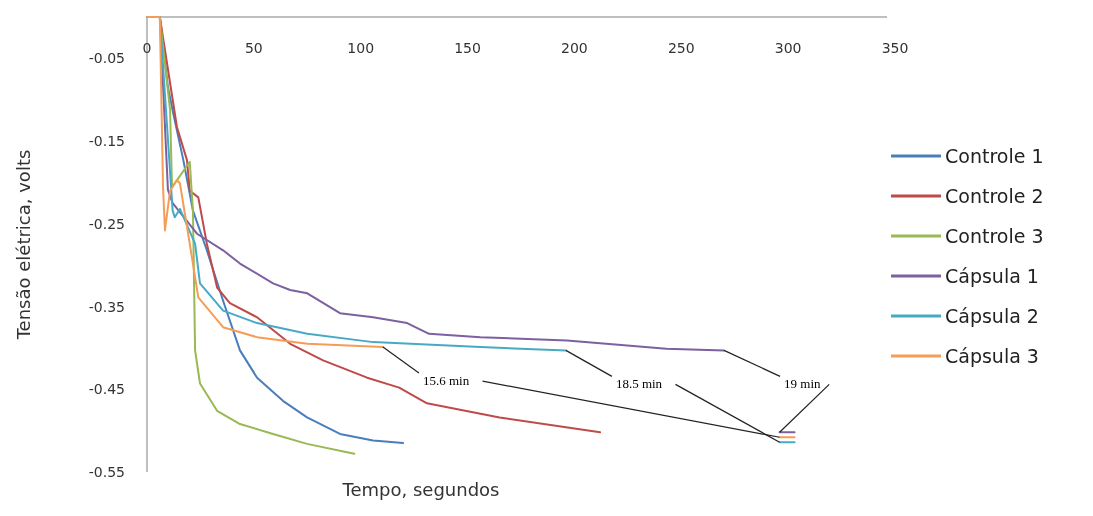 The width and height of the screenshot is (1093, 516). Describe the element at coordinates (106, 389) in the screenshot. I see `y-tick-label: -0.45` at that location.